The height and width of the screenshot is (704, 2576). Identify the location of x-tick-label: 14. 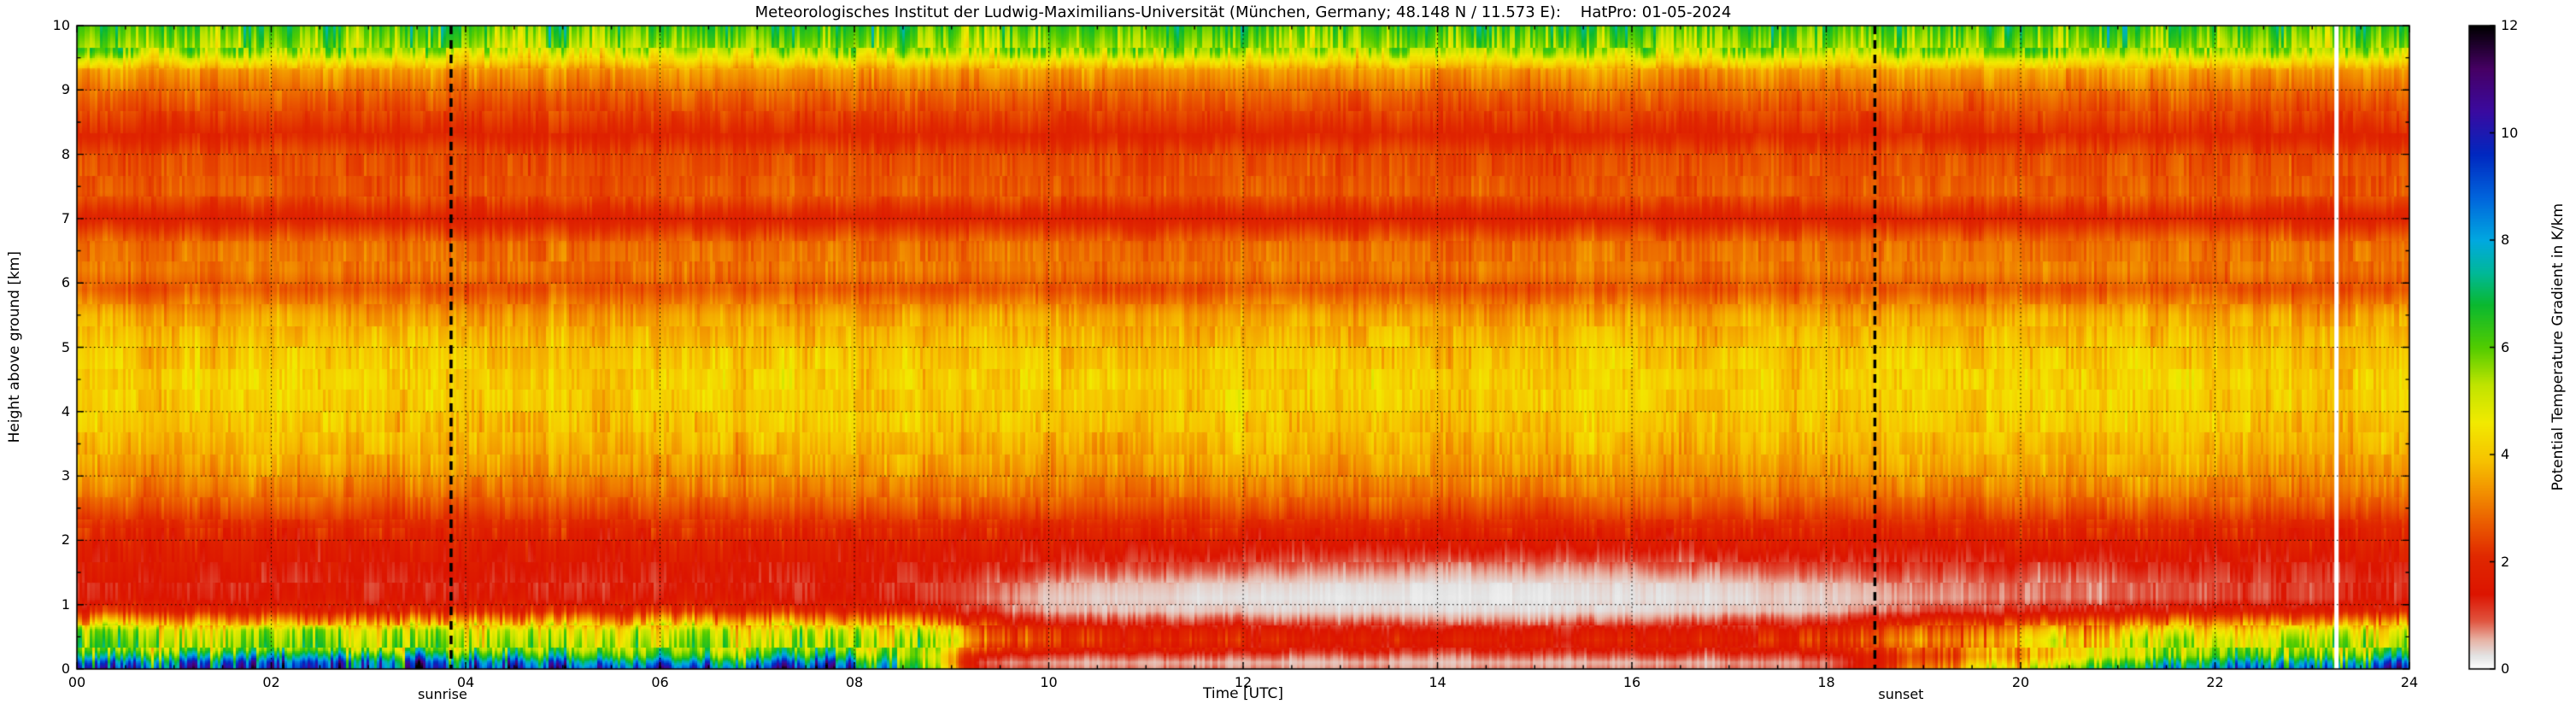
(1437, 682).